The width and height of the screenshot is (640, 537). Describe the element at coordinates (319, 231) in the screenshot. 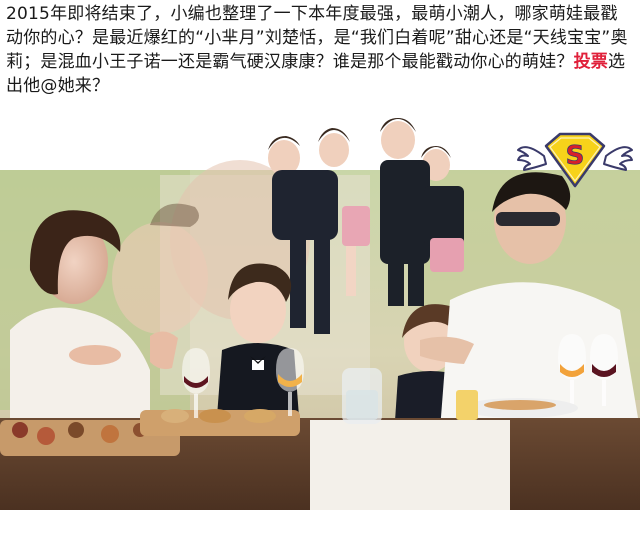

I see `hugging-kids-left` at that location.